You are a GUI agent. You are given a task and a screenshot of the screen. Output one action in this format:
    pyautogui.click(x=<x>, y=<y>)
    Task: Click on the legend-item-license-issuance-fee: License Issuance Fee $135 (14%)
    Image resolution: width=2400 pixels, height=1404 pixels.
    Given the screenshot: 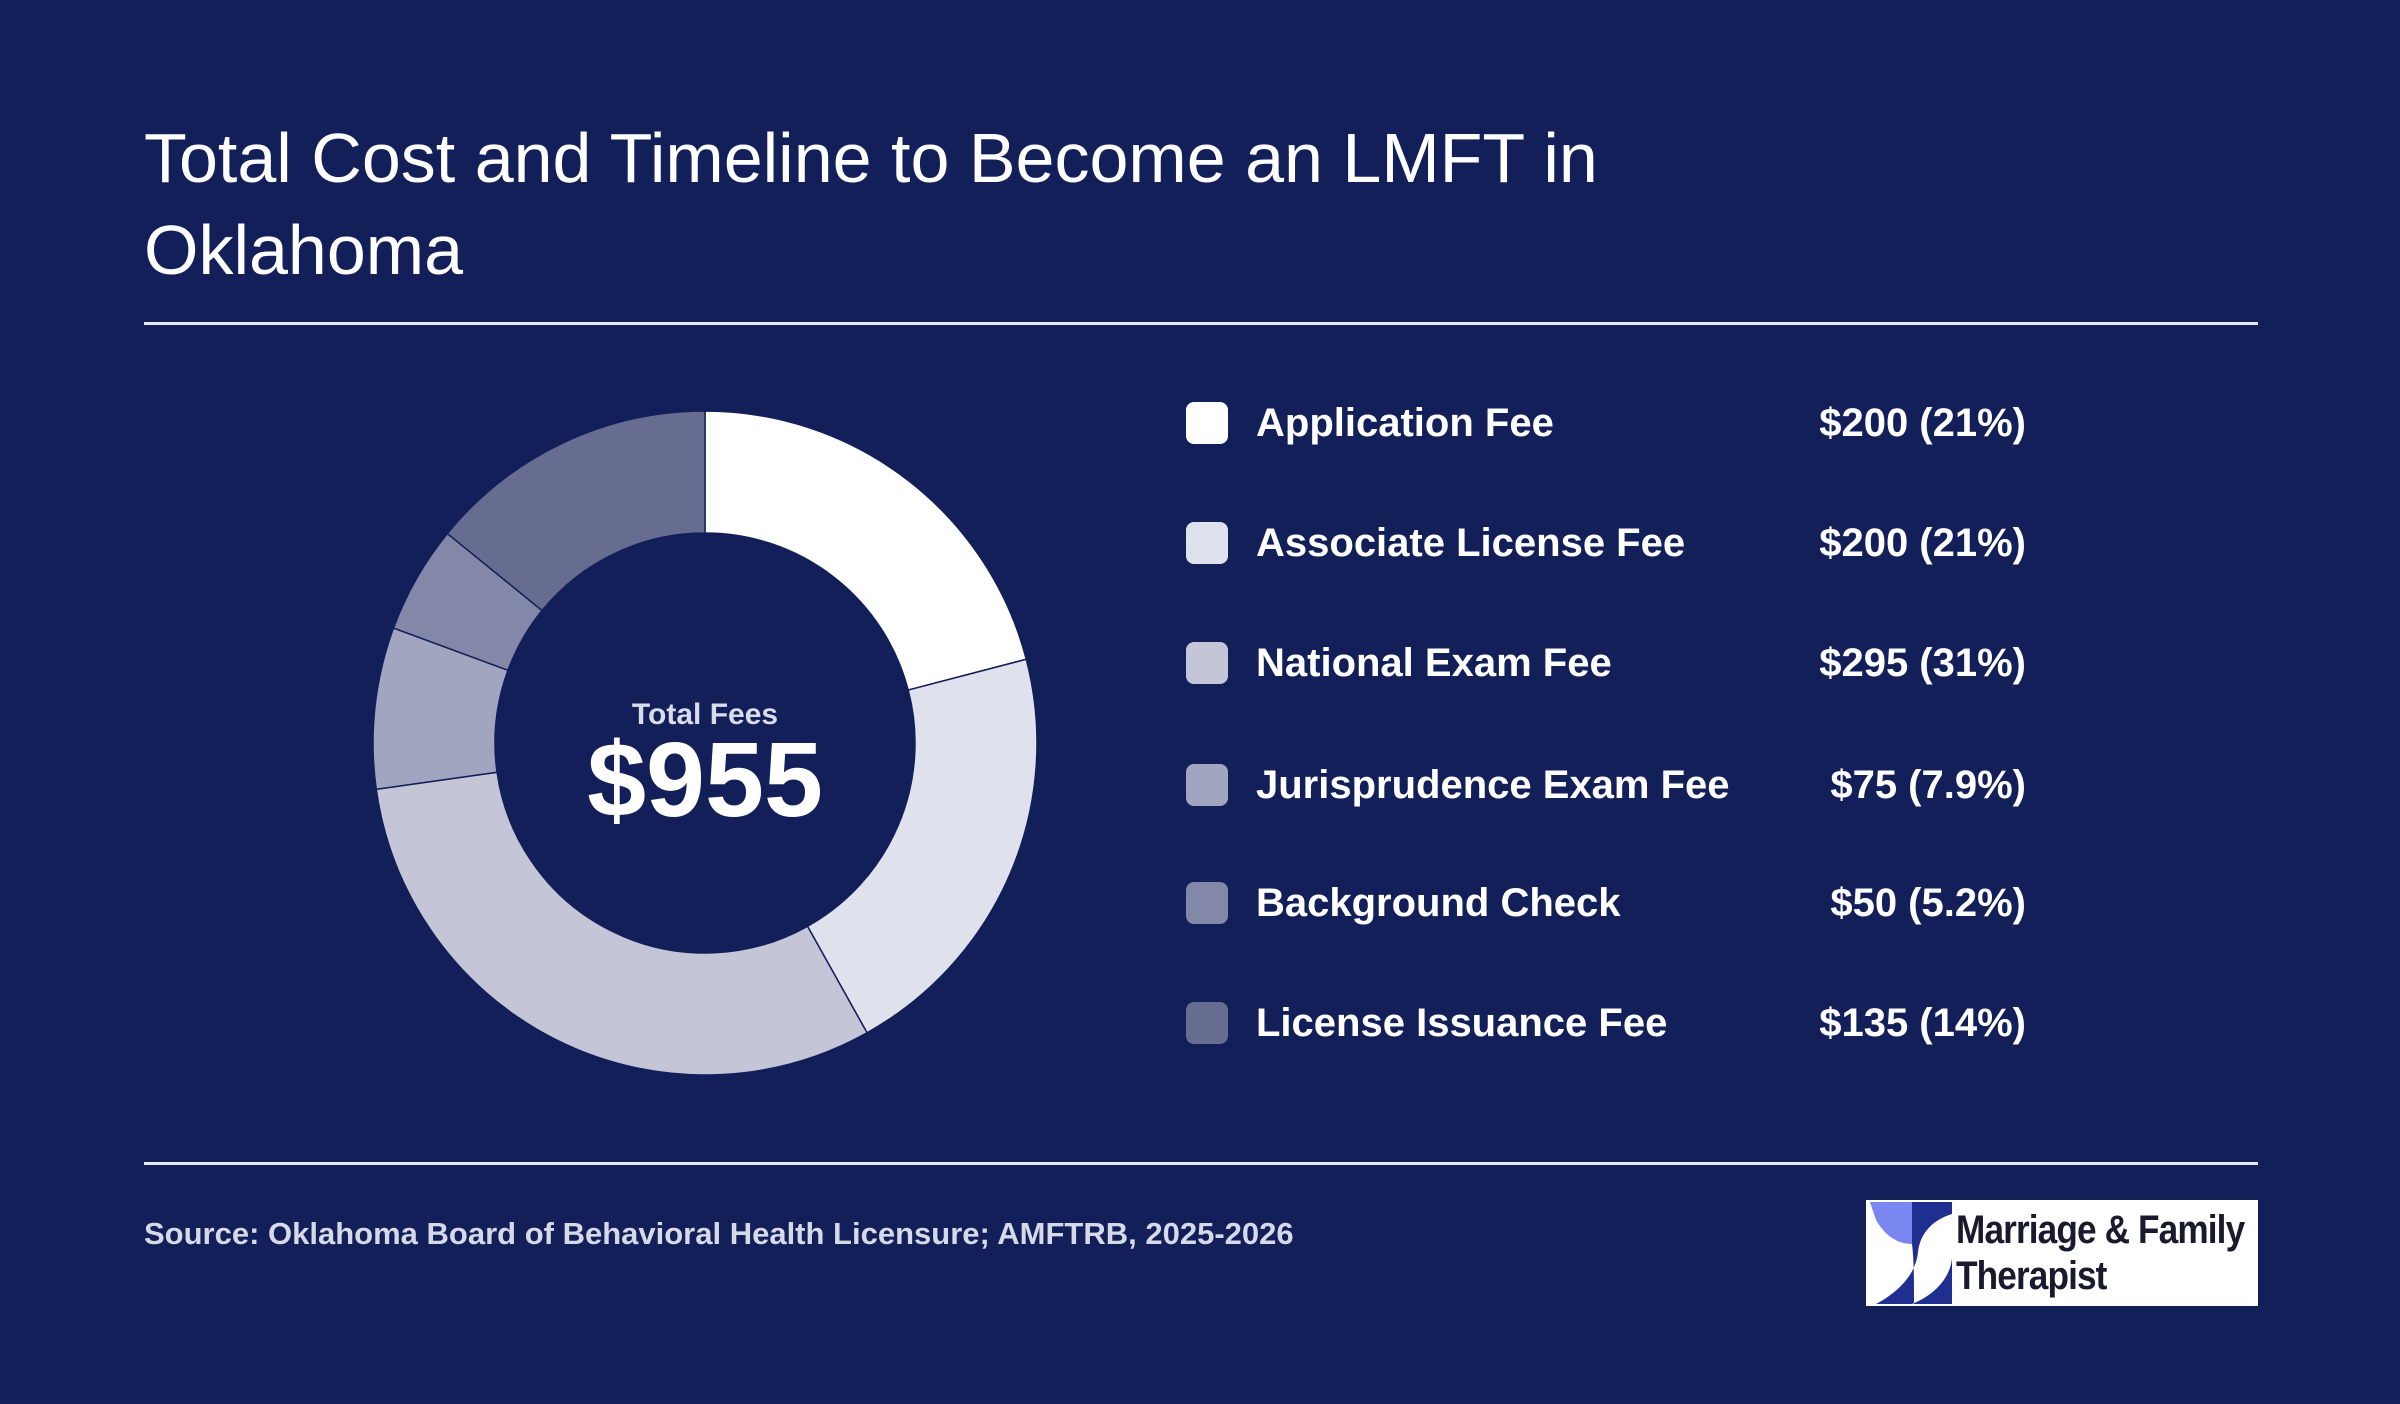 What is the action you would take?
    pyautogui.click(x=1606, y=1023)
    